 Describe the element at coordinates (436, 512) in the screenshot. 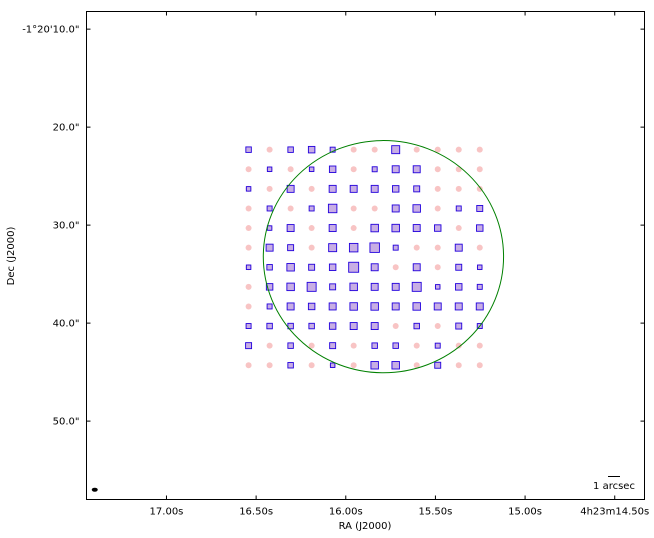

I see `x-tick-label: 15.50s` at that location.